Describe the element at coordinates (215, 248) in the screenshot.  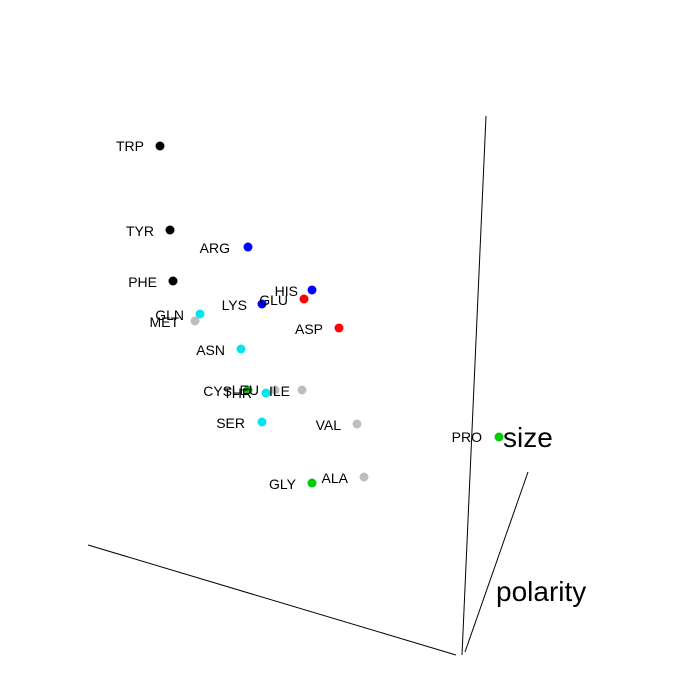
I see `point-label-arg: ARG` at that location.